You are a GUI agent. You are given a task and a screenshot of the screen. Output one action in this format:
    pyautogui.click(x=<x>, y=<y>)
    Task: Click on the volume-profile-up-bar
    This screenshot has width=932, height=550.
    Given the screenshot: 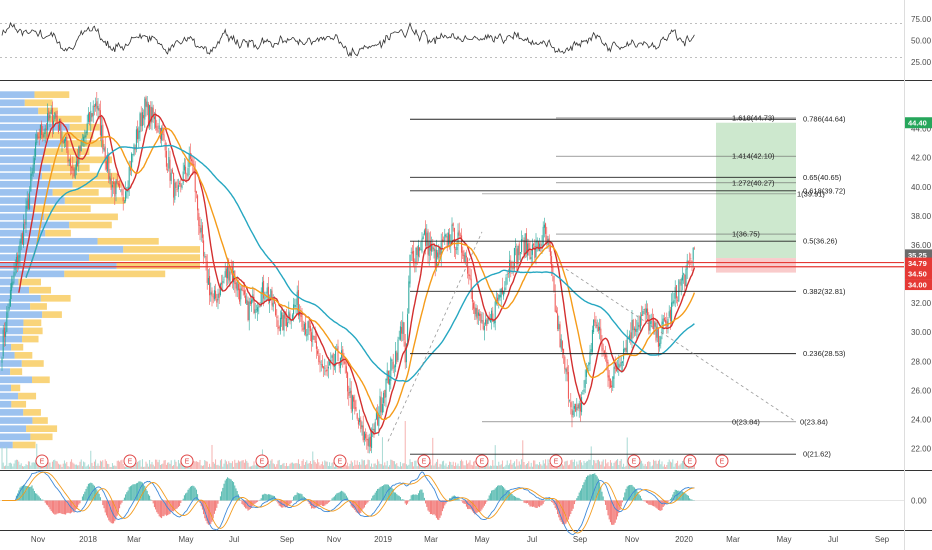 What is the action you would take?
    pyautogui.click(x=16, y=380)
    